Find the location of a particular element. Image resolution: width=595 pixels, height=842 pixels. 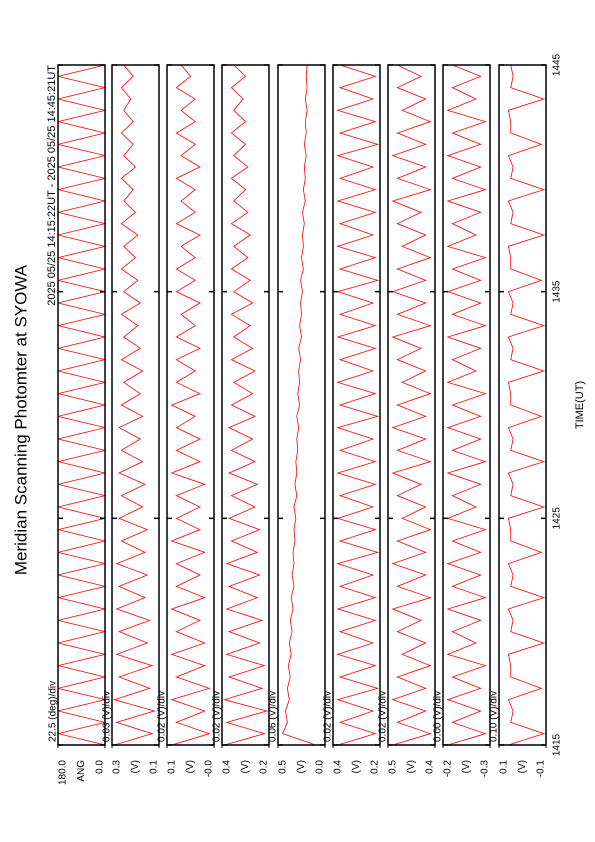

y-tick-label: -0.2 is located at coordinates (448, 769).